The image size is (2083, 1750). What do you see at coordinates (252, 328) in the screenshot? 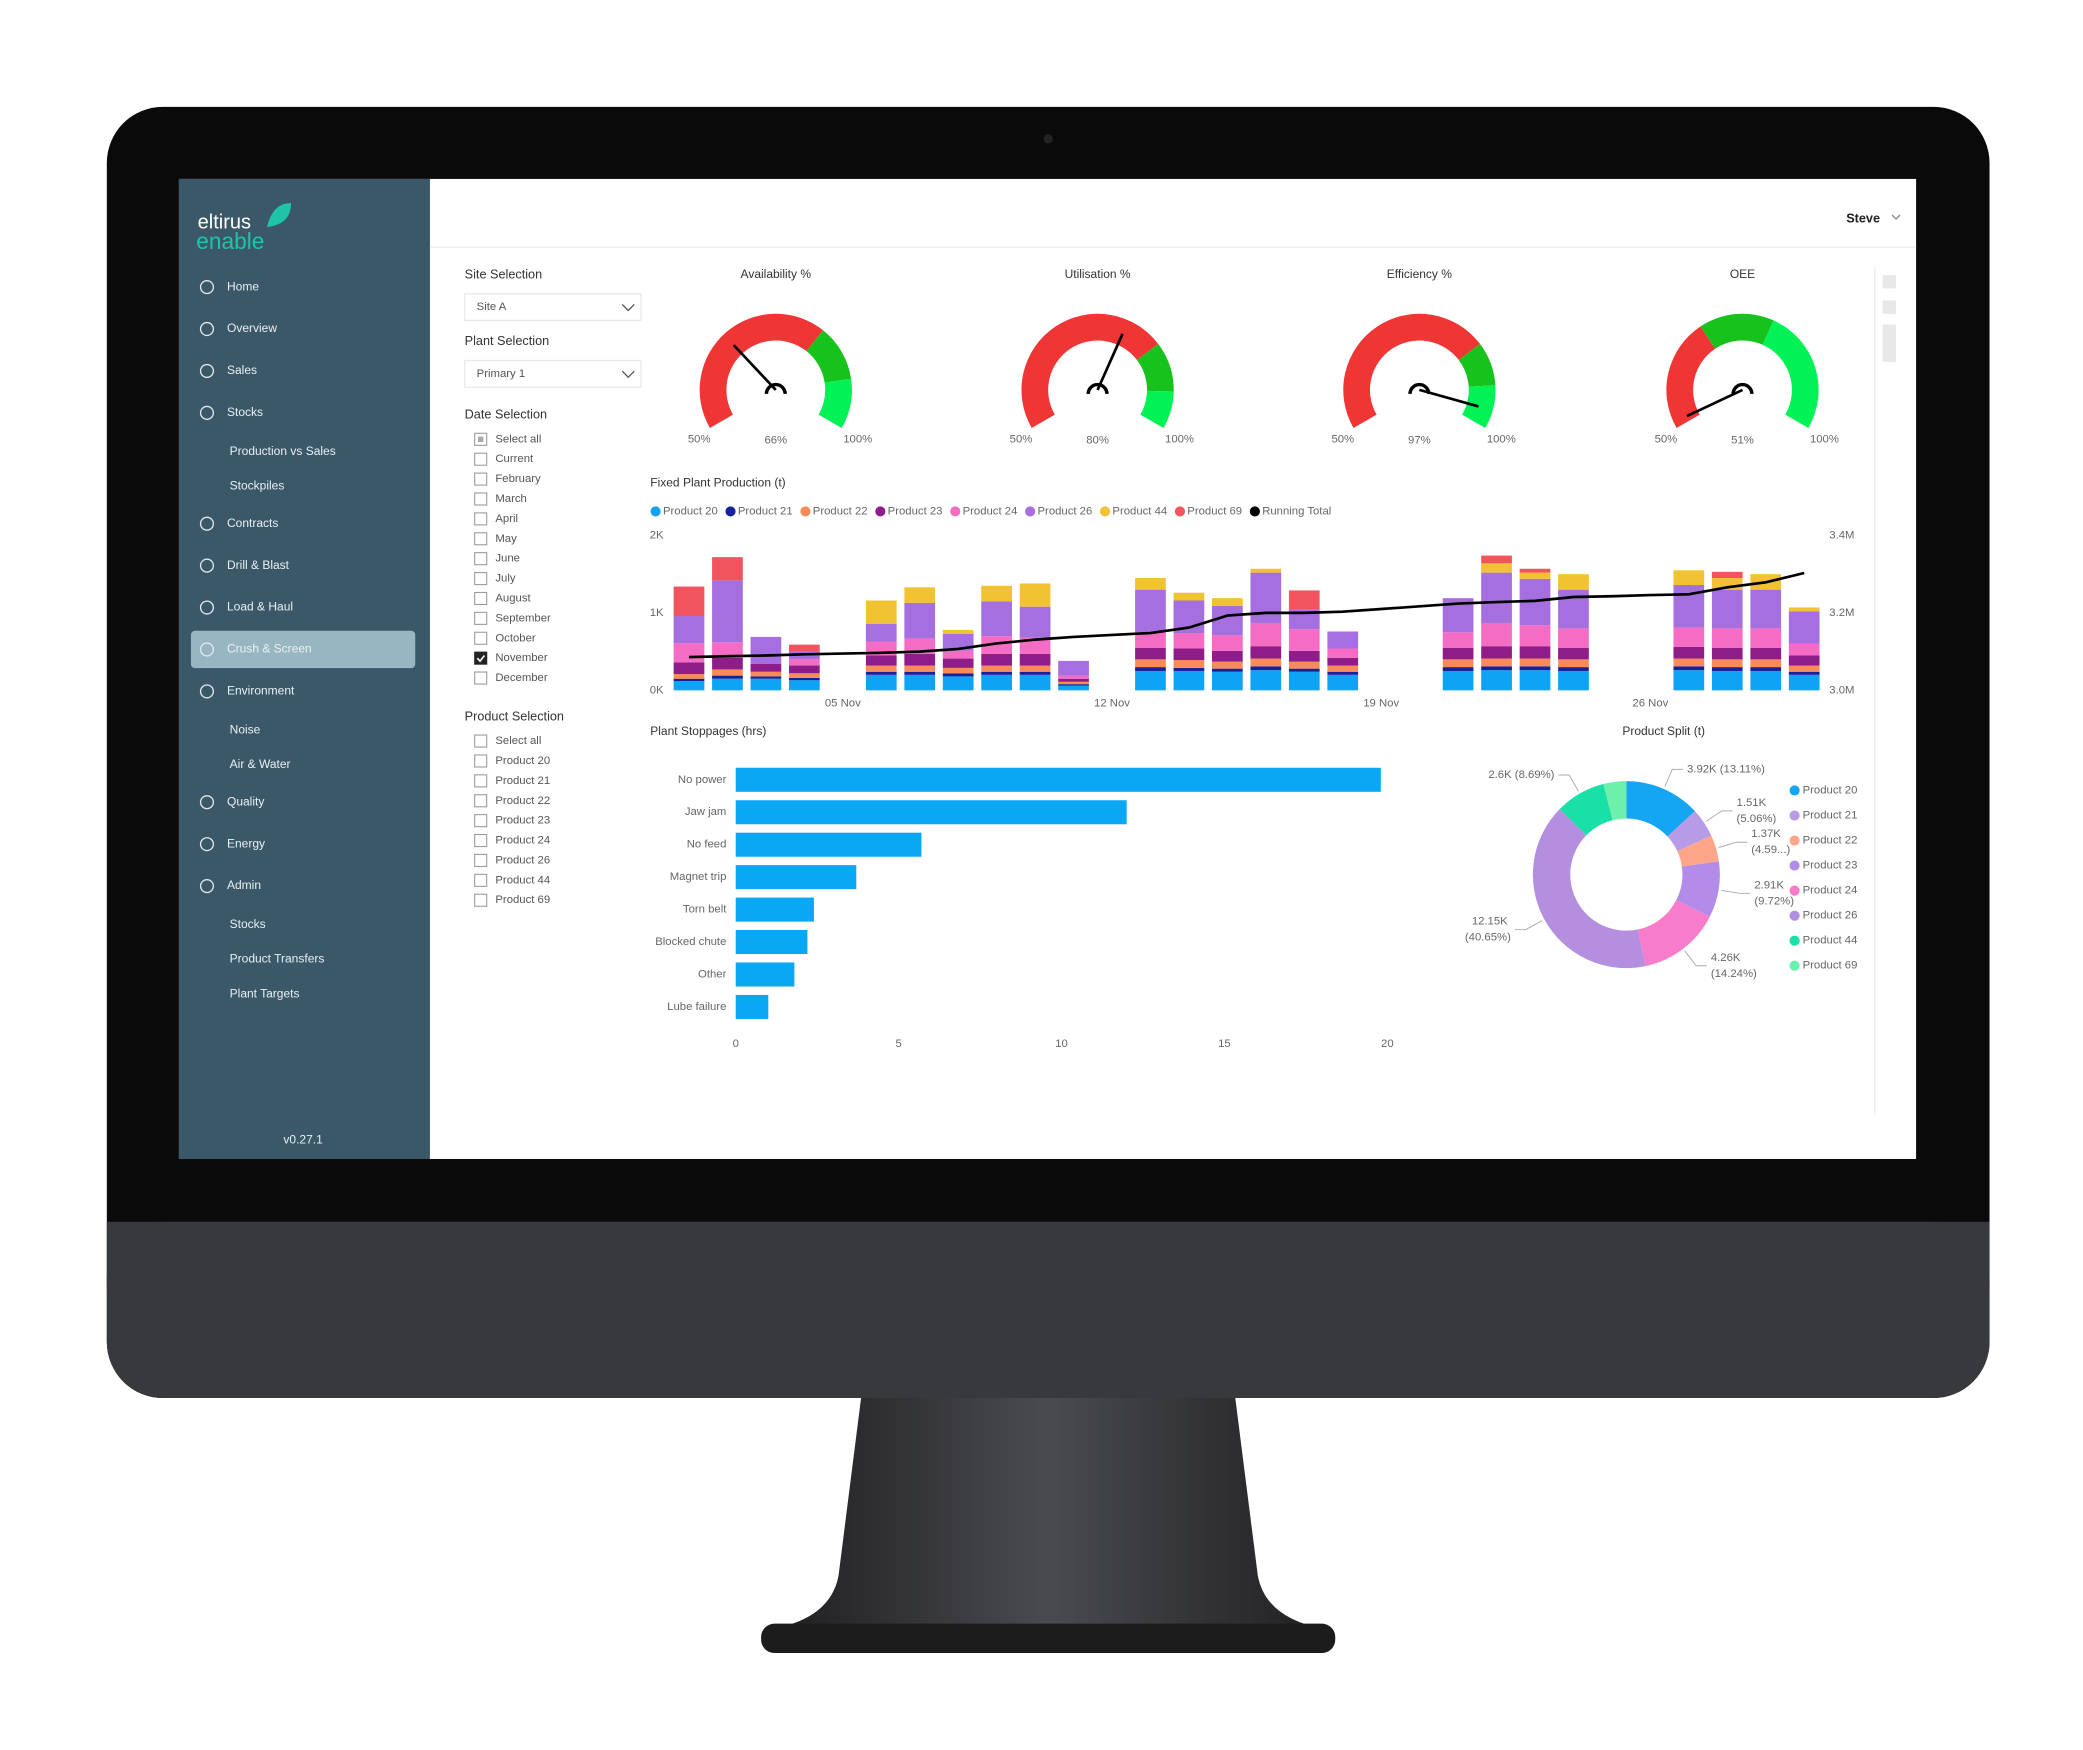
I see `nav-item: Overview` at bounding box center [252, 328].